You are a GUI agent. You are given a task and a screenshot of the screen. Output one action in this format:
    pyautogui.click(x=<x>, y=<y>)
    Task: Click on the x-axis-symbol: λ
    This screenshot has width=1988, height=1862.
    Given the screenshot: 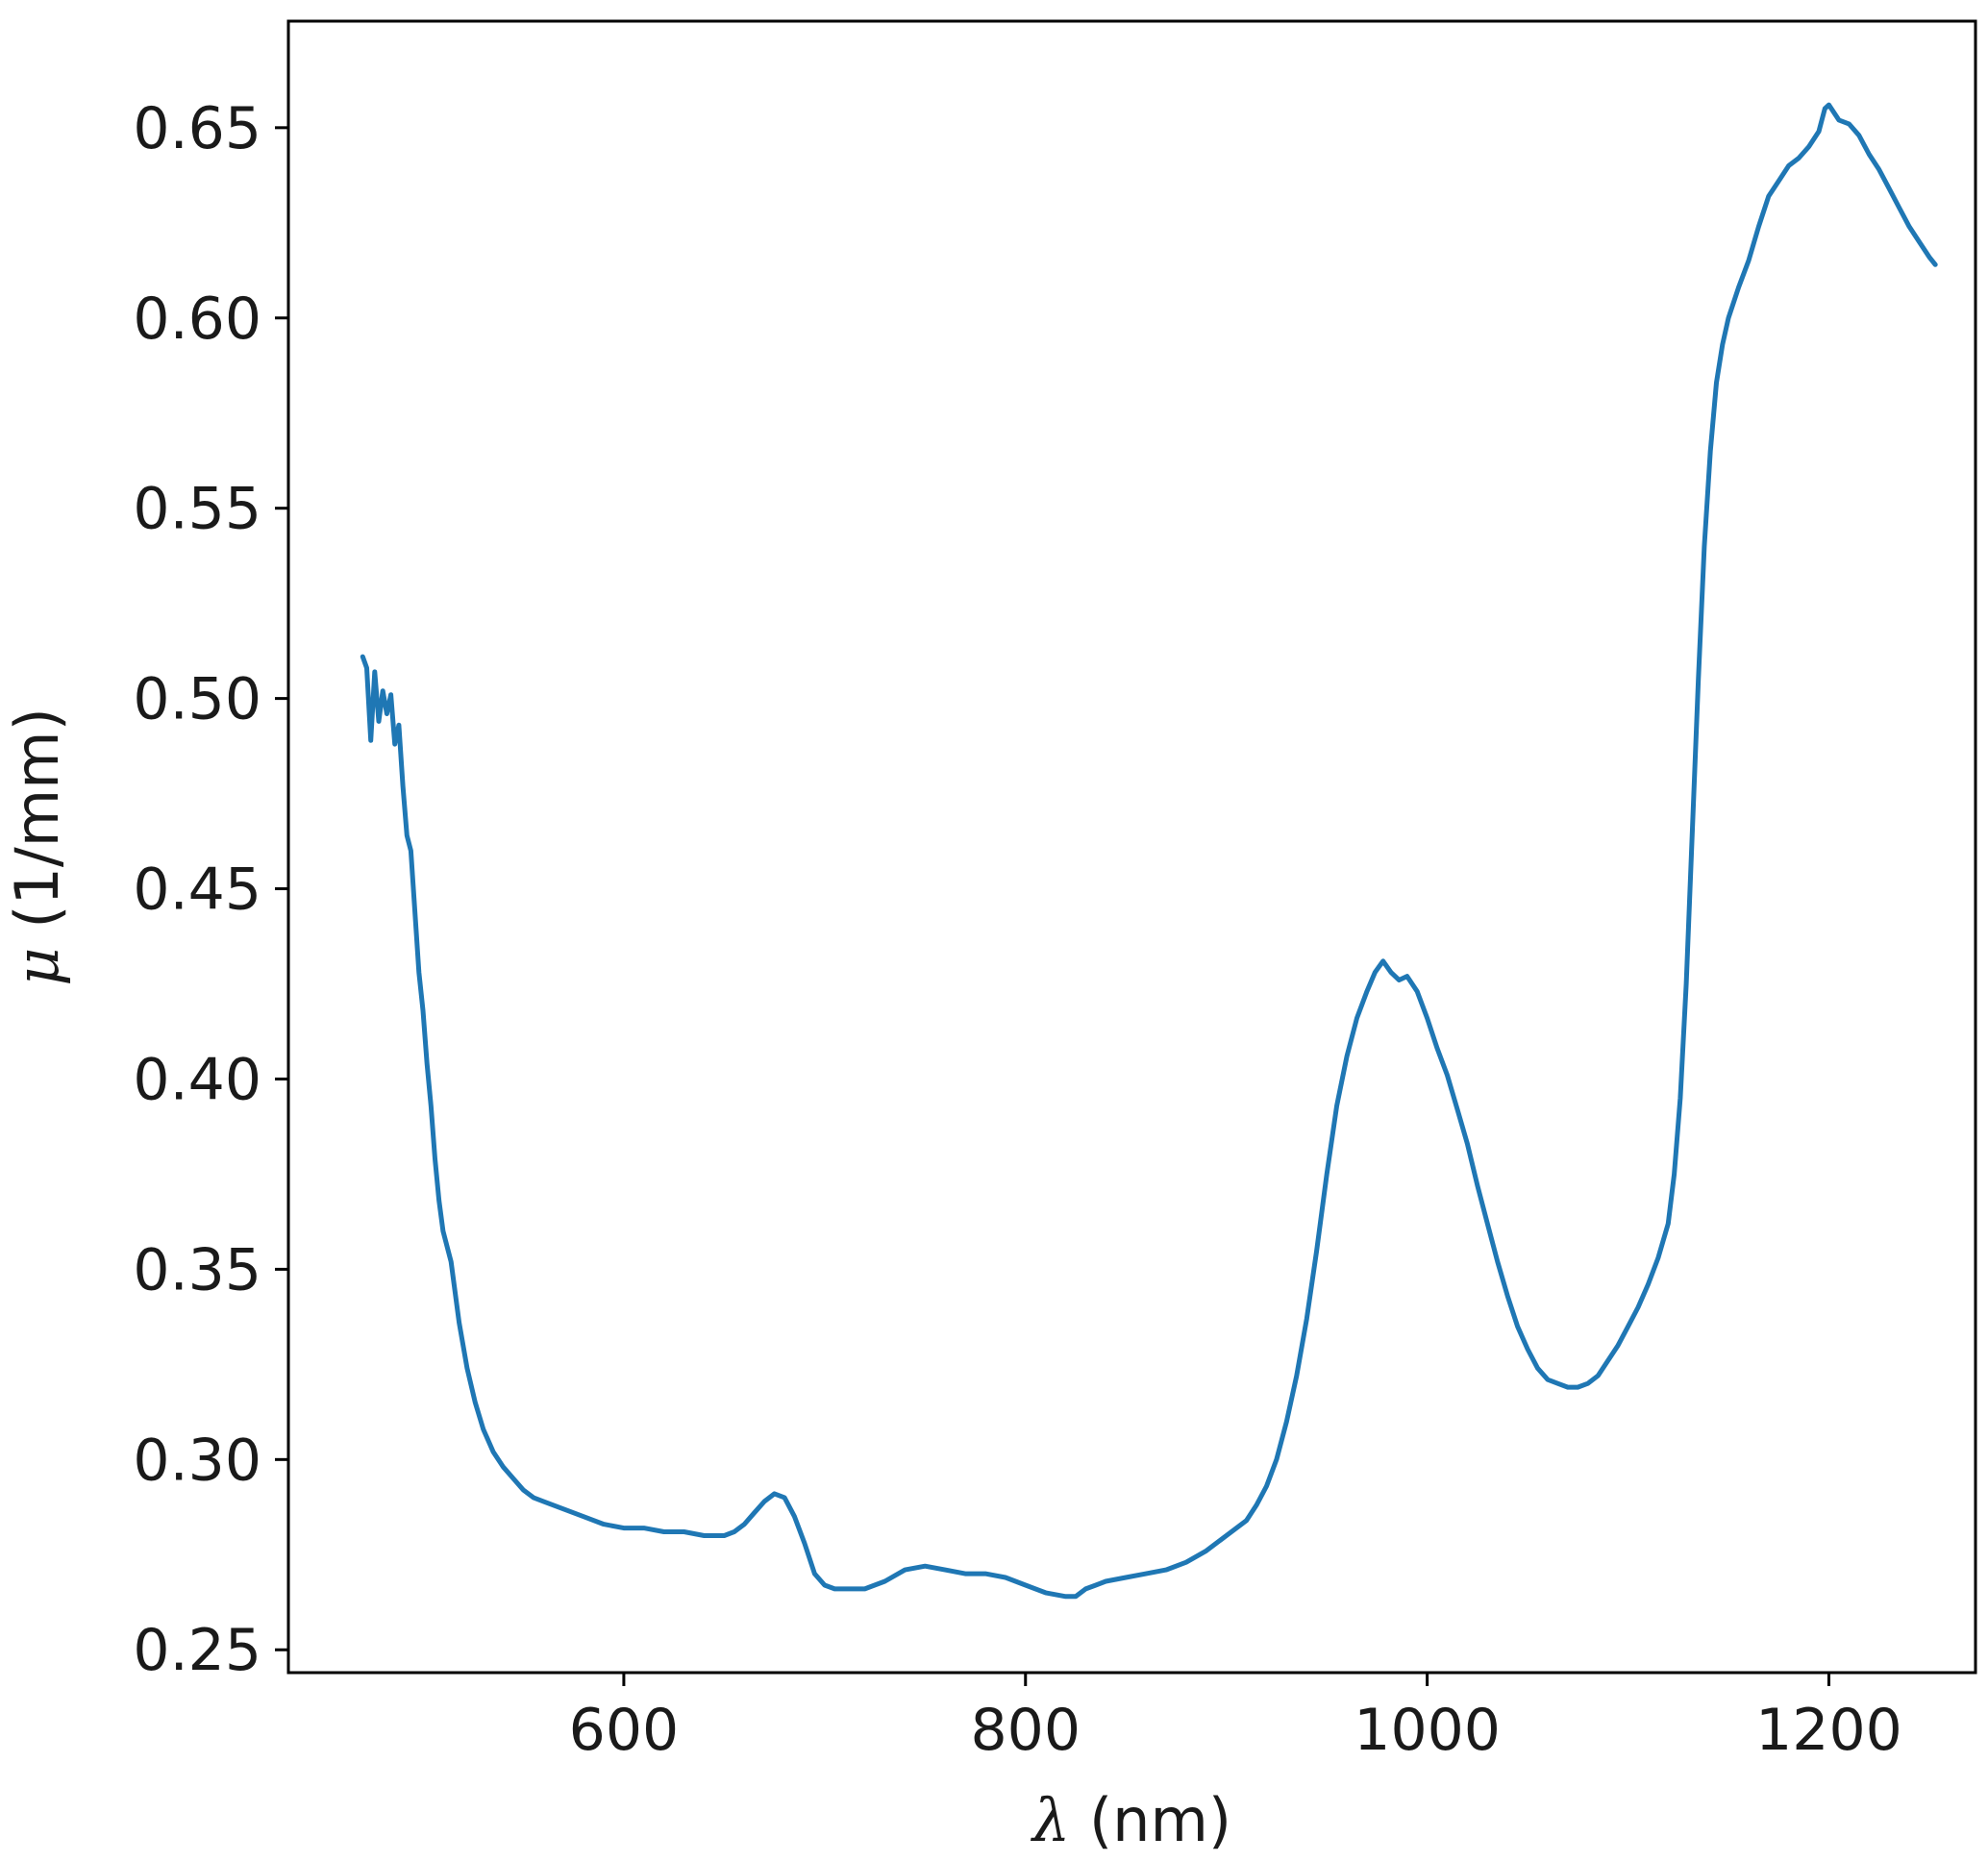 What is the action you would take?
    pyautogui.click(x=1050, y=1820)
    